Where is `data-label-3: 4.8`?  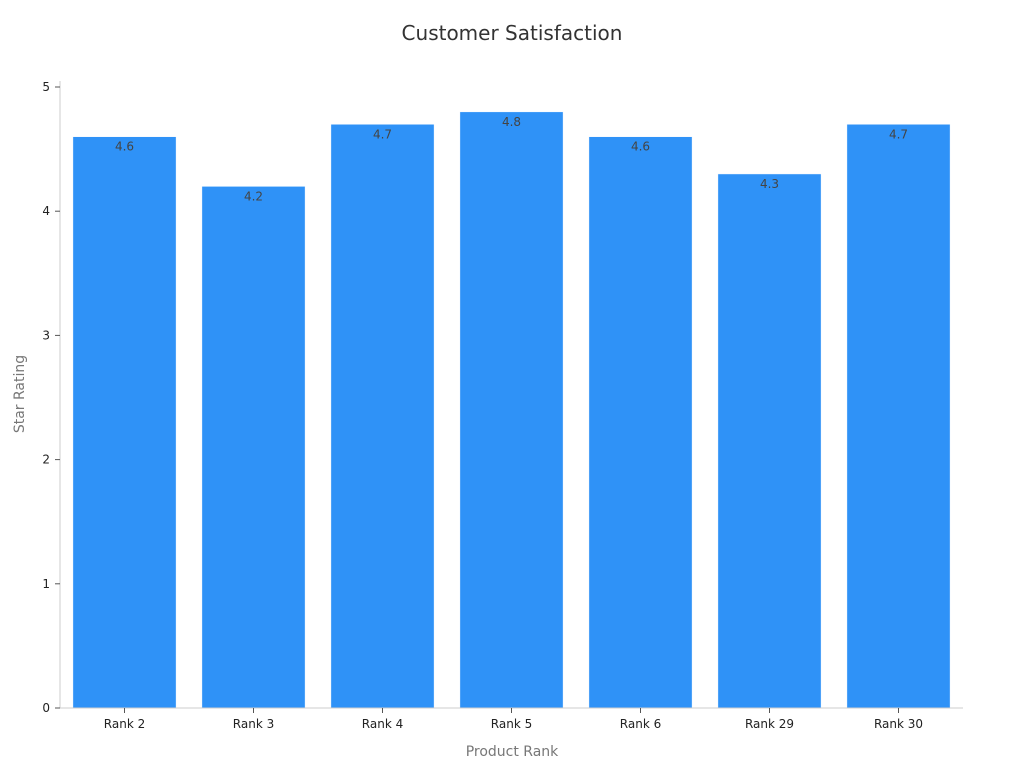 data-label-3: 4.8 is located at coordinates (511, 122).